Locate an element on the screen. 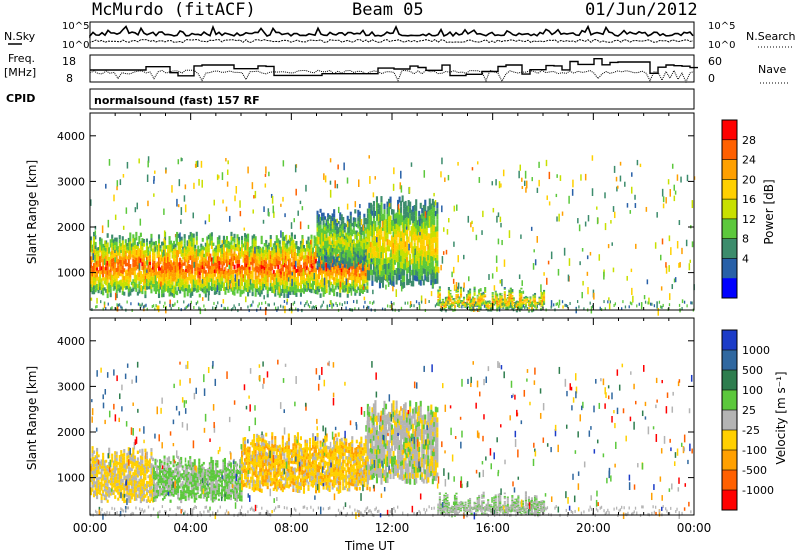 This screenshot has height=558, width=800. cpid-label: CPID is located at coordinates (20, 98).